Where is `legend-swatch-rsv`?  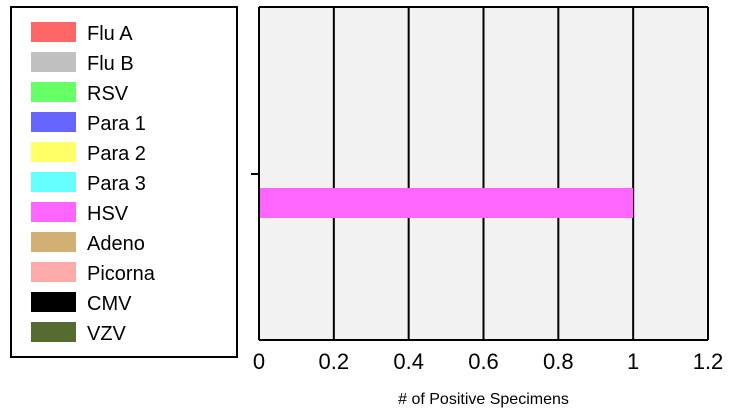 legend-swatch-rsv is located at coordinates (53, 92).